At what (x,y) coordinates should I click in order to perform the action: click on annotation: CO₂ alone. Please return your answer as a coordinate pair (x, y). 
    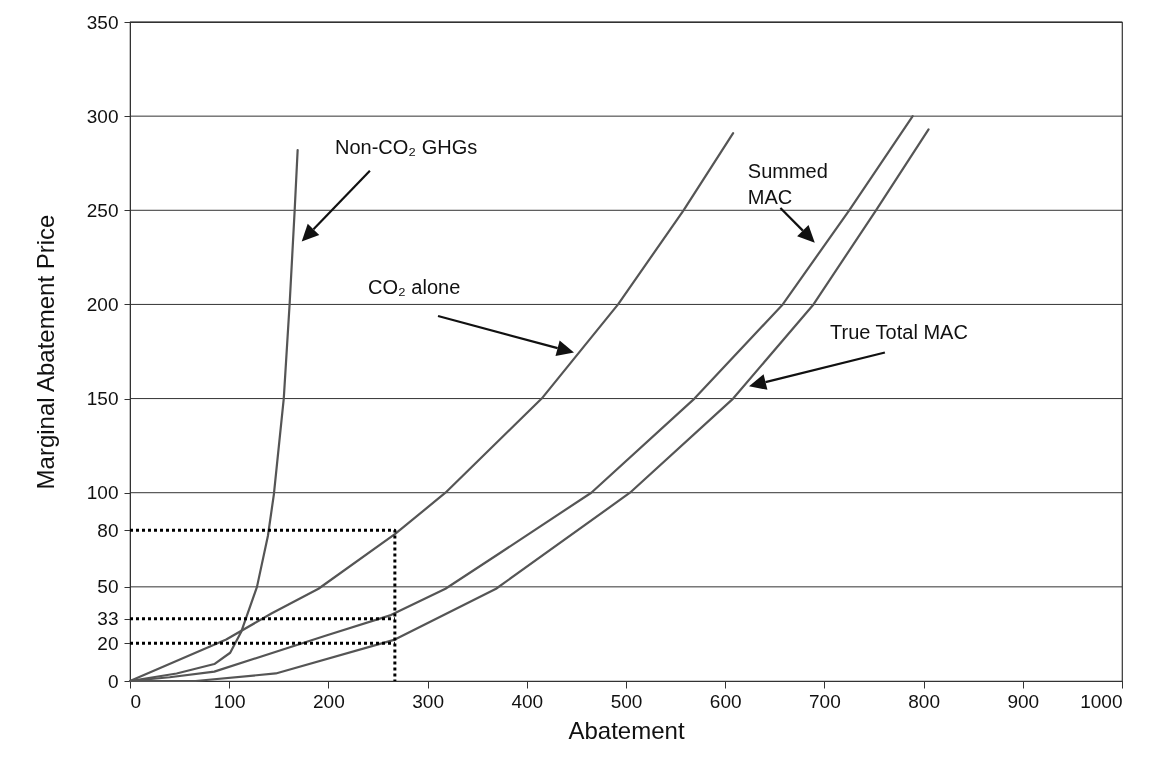
    Looking at the image, I should click on (414, 286).